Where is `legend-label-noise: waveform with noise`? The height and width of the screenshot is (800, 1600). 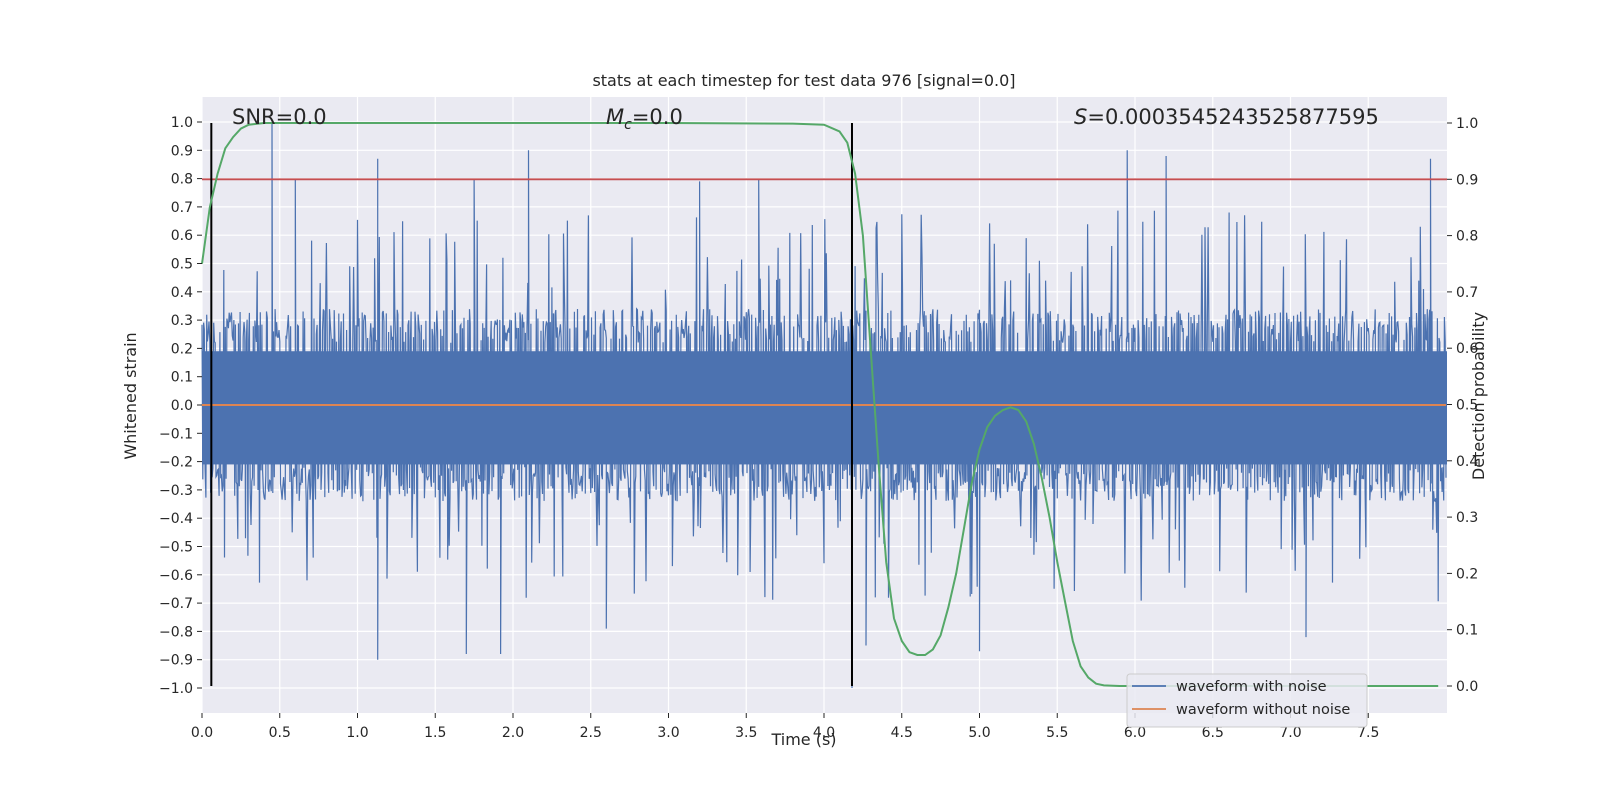
legend-label-noise: waveform with noise is located at coordinates (1251, 687).